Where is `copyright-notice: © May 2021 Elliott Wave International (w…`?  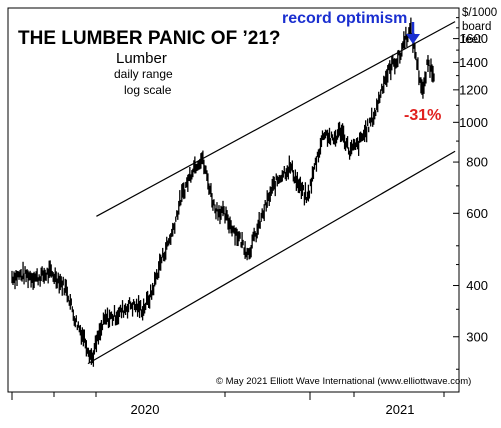
copyright-notice: © May 2021 Elliott Wave International (w… is located at coordinates (343, 381).